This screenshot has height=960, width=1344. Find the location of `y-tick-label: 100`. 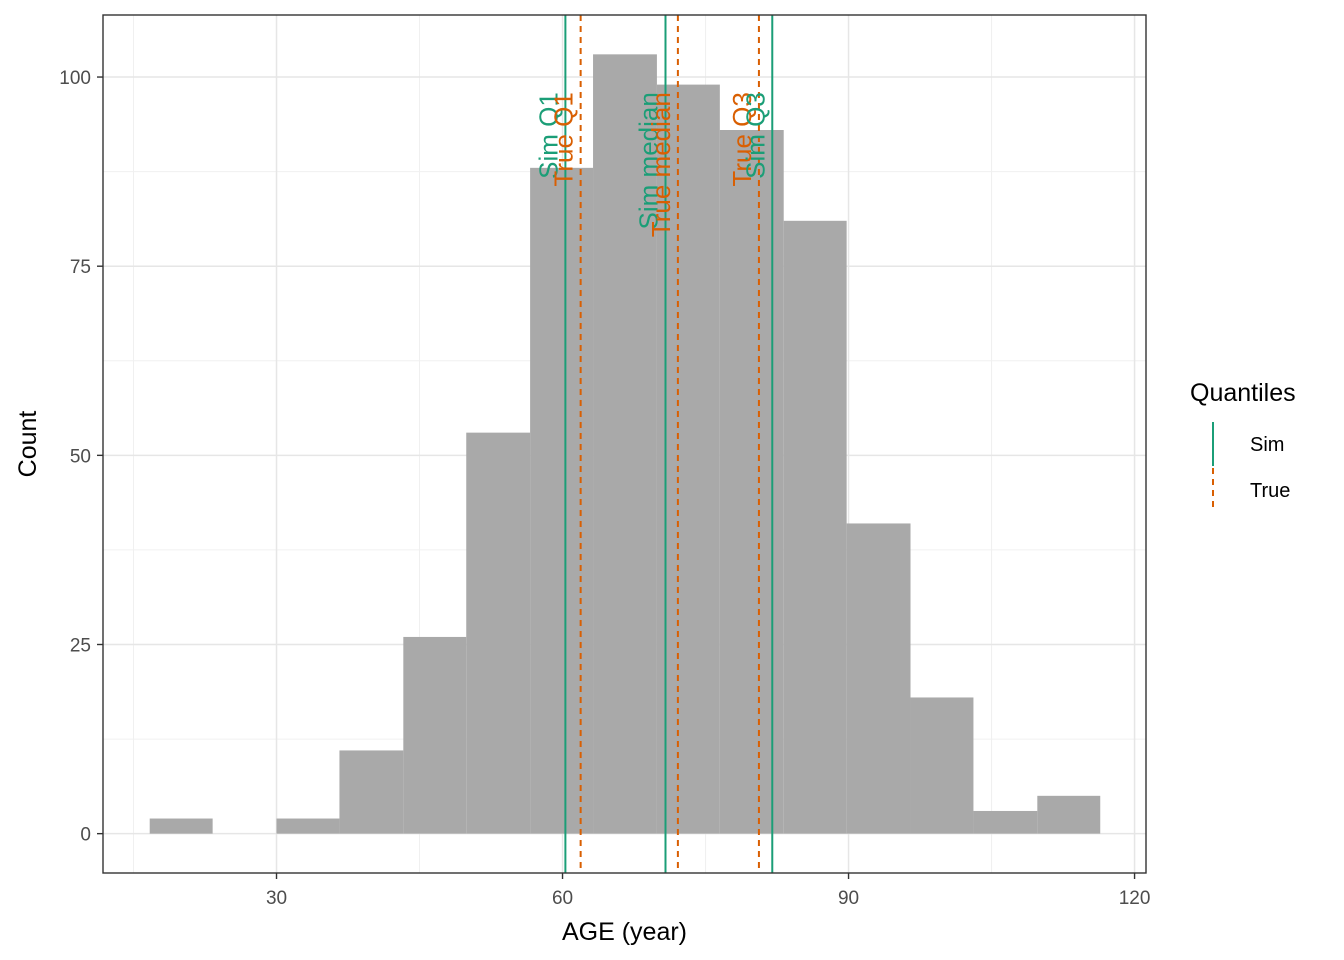

y-tick-label: 100 is located at coordinates (75, 78).